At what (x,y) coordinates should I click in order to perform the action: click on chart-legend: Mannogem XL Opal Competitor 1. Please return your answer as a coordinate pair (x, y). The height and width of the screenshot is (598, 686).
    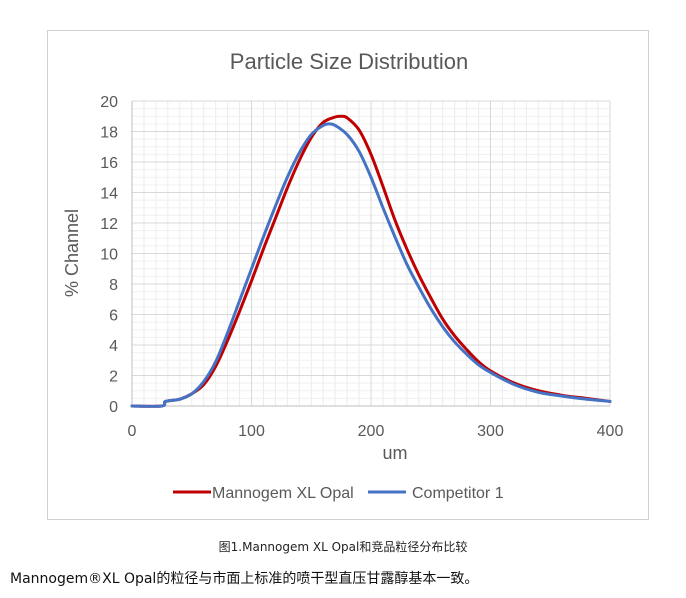
    Looking at the image, I should click on (338, 493).